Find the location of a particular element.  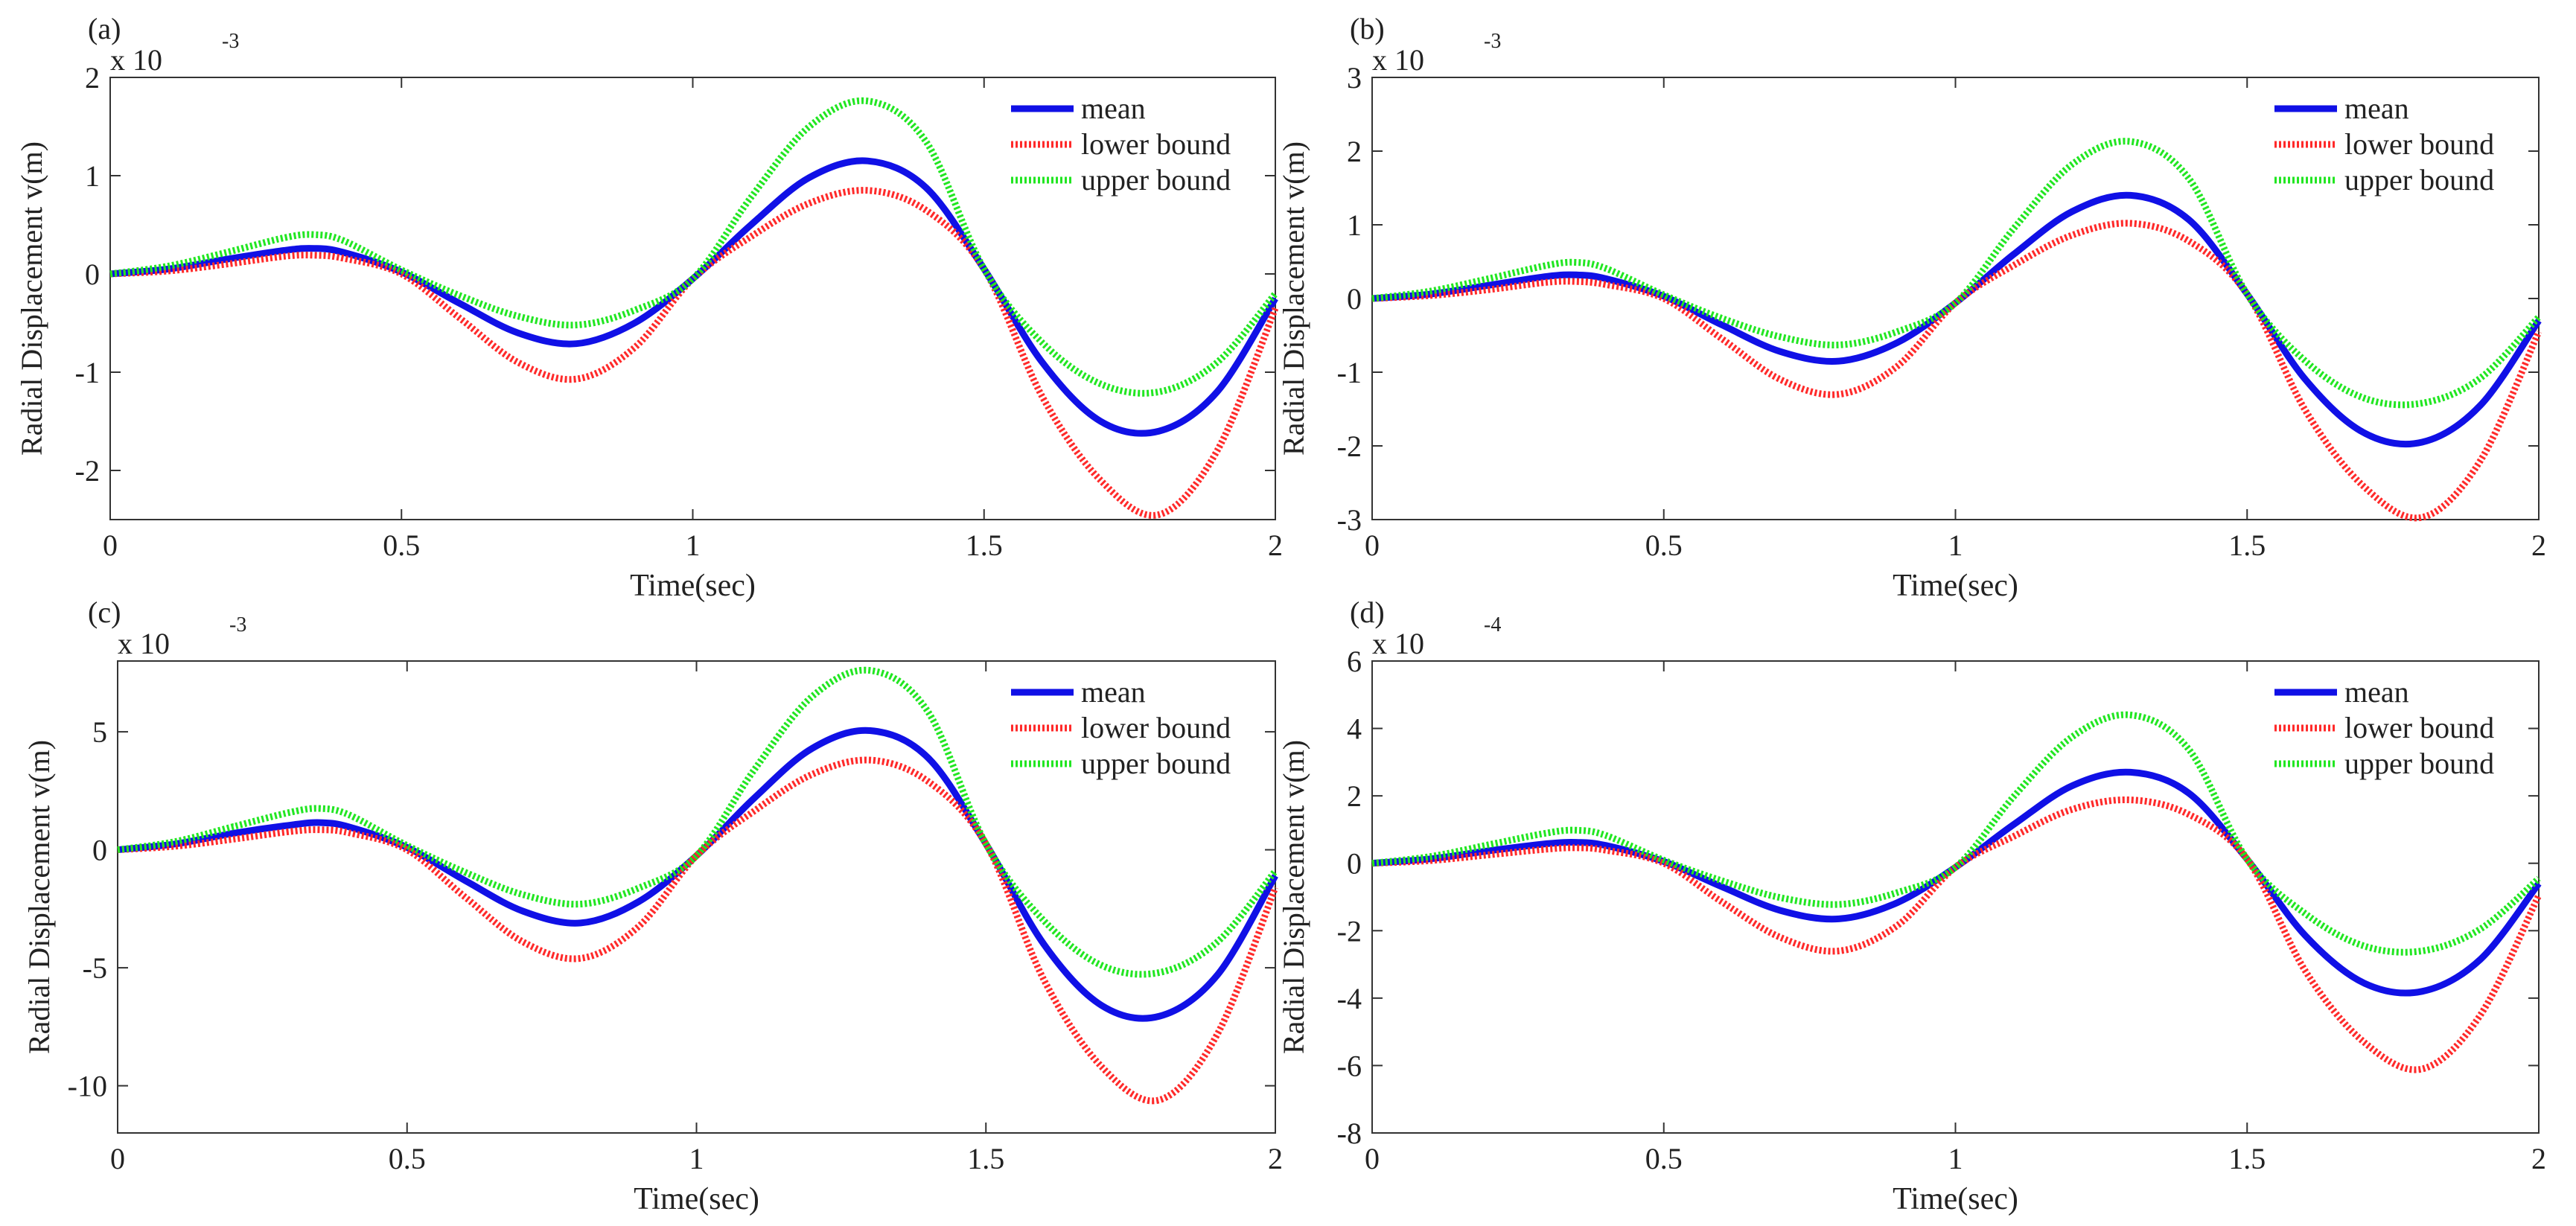

y-tick-label: -4 is located at coordinates (1349, 998).